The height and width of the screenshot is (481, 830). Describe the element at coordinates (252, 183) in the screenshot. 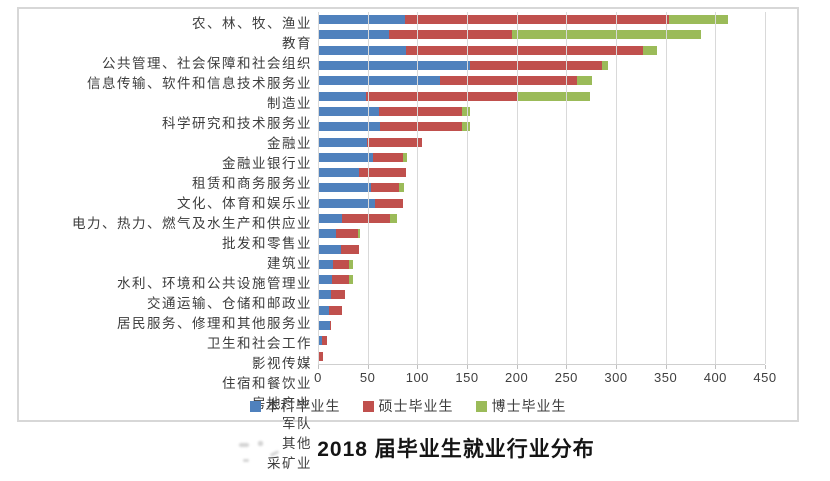

I see `category-label: 租赁和商务服务业` at that location.